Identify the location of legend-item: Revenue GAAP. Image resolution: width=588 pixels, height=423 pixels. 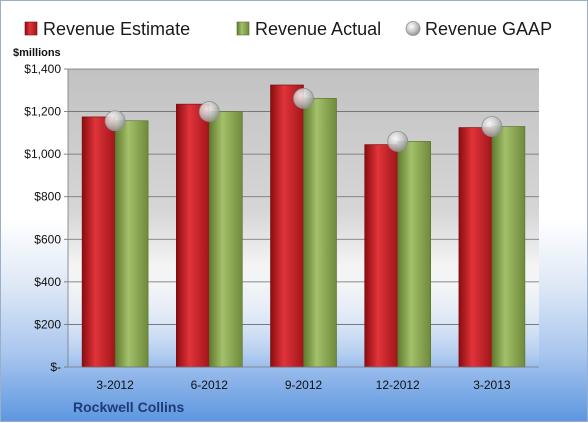
(478, 29).